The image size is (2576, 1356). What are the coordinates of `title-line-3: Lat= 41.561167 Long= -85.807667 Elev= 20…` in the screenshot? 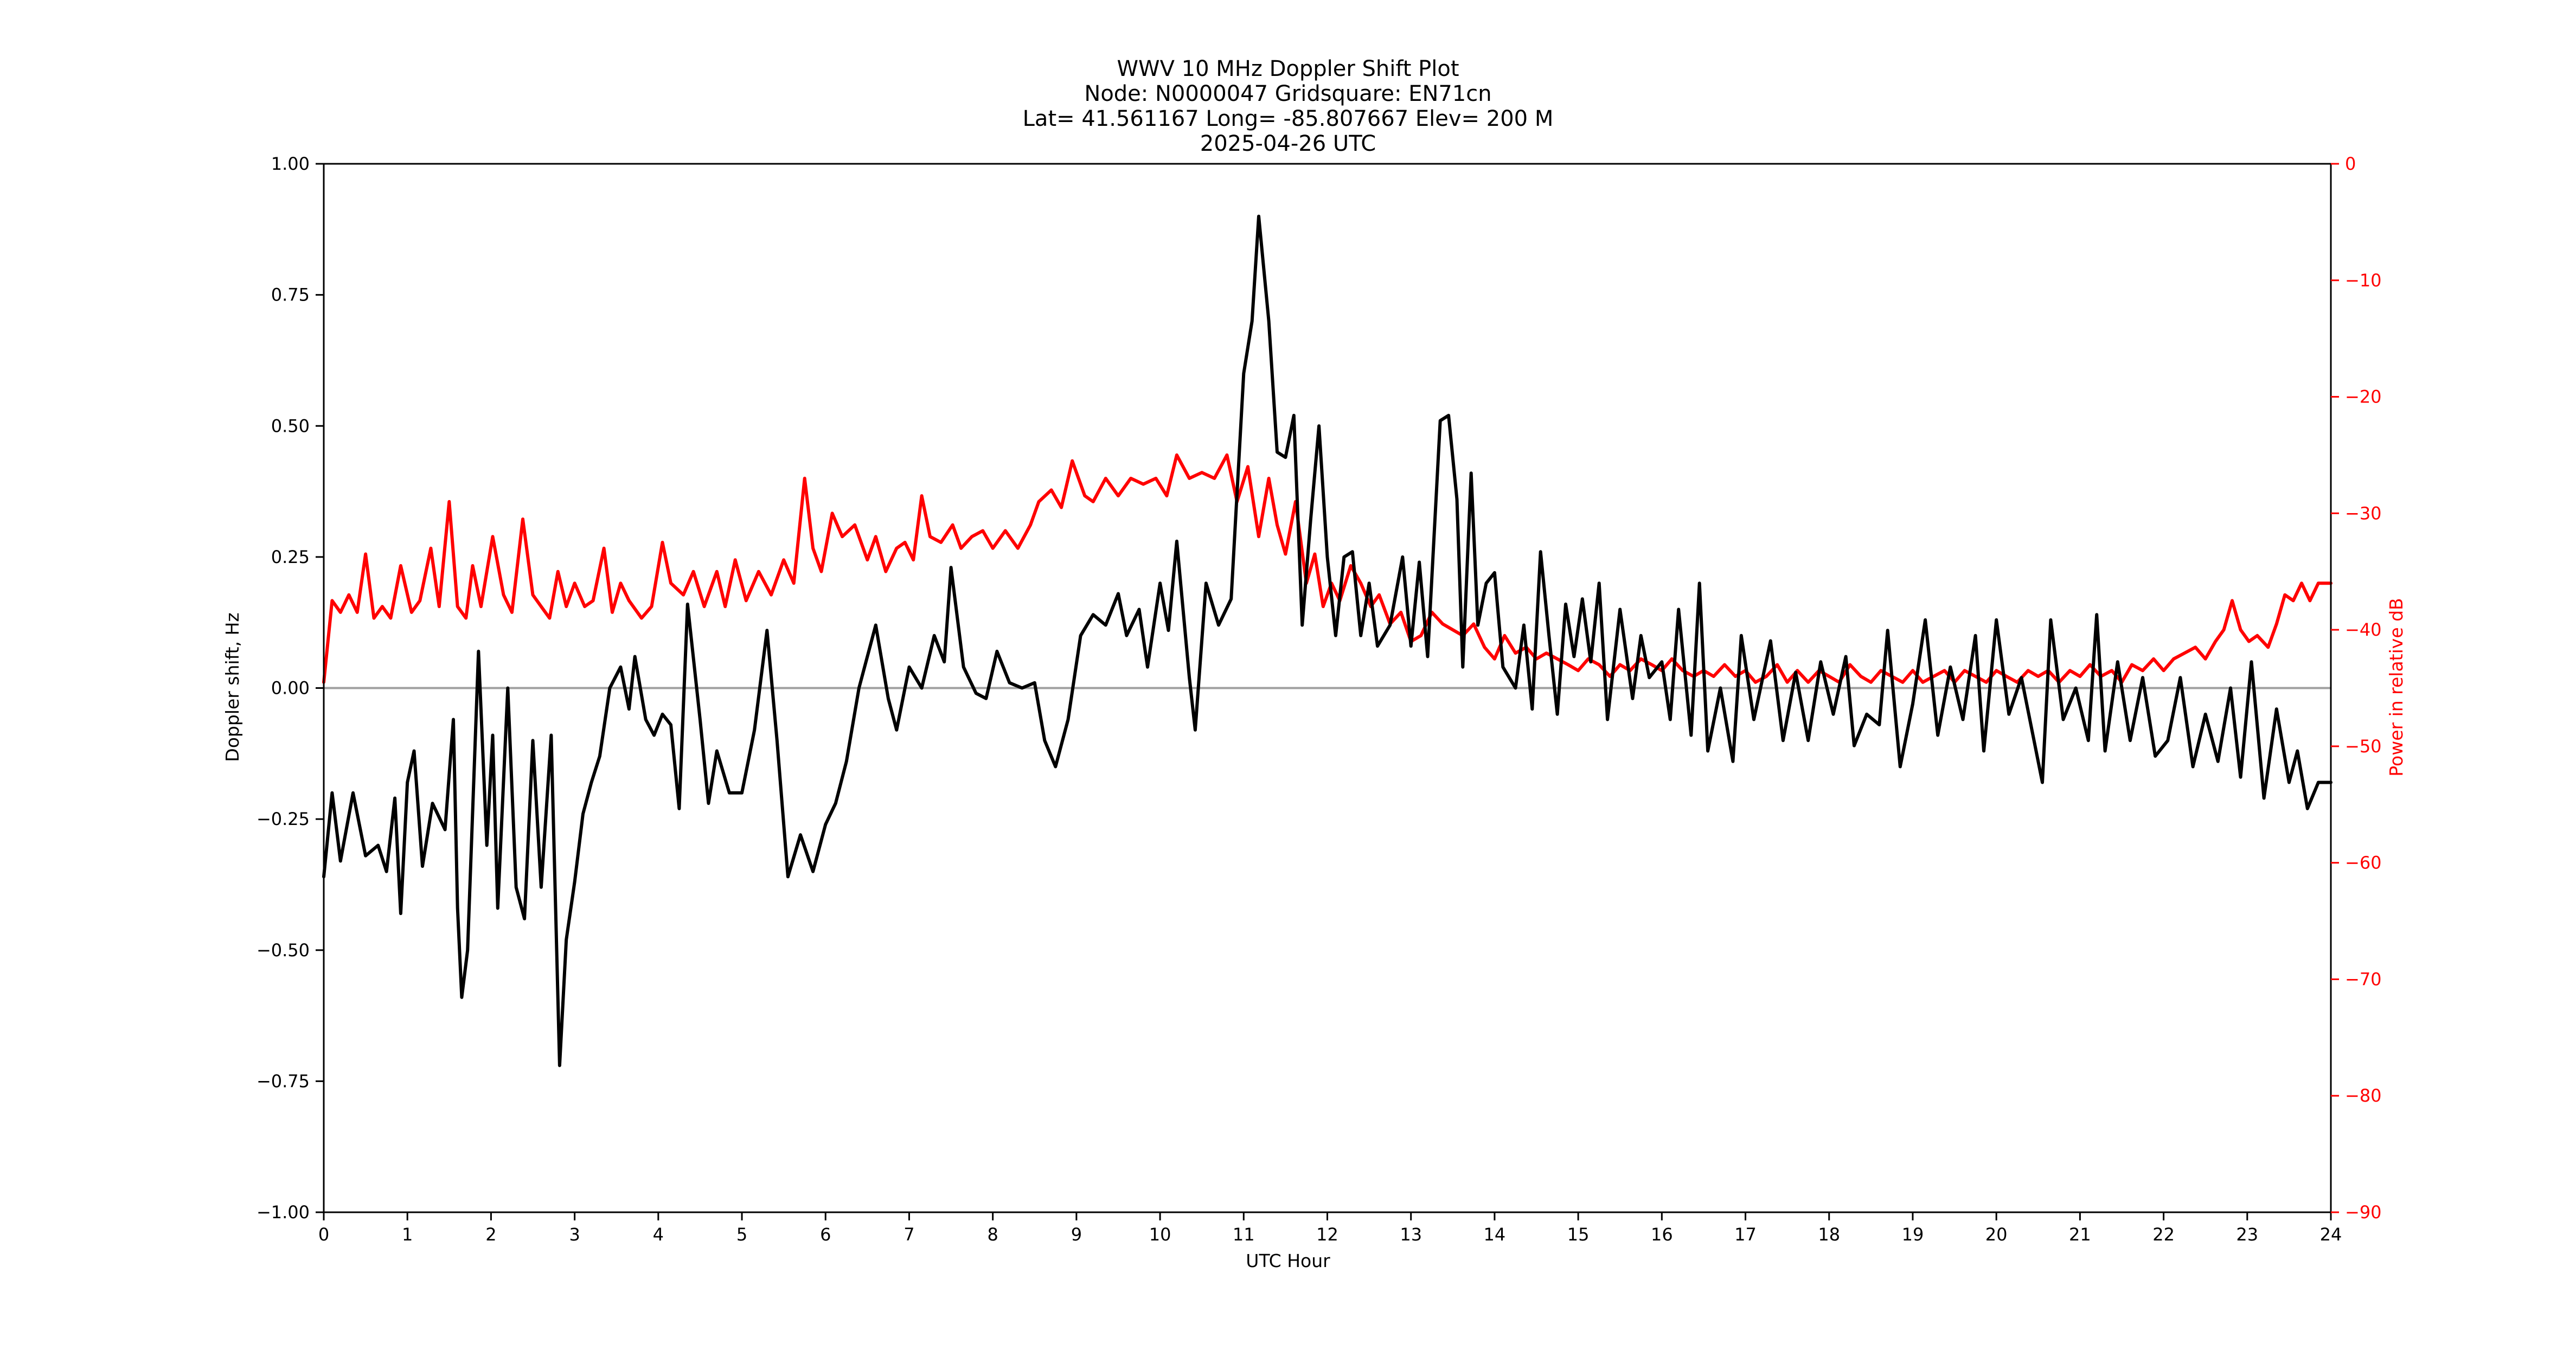 It's located at (1288, 118).